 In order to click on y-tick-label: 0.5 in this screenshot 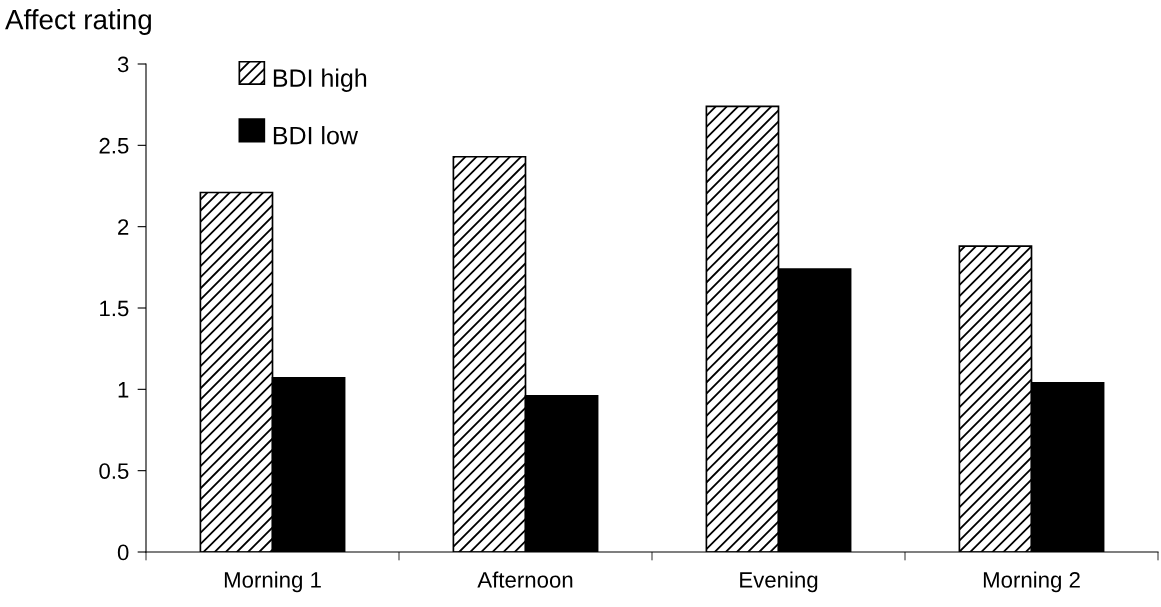, I will do `click(114, 471)`.